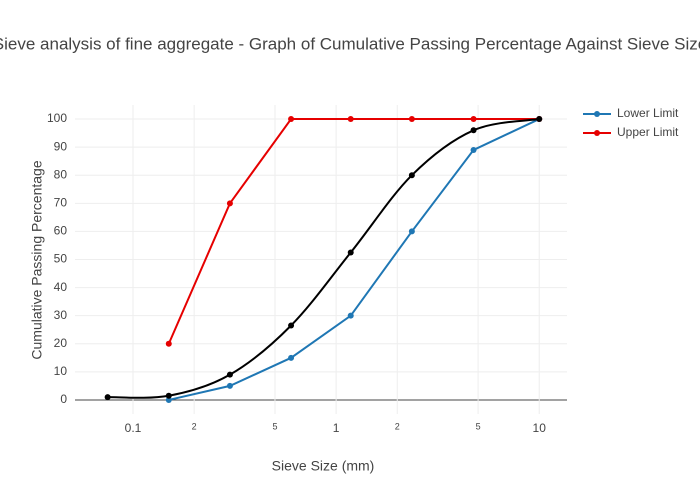 The width and height of the screenshot is (700, 500). What do you see at coordinates (61, 315) in the screenshot?
I see `y-tick-label: 30` at bounding box center [61, 315].